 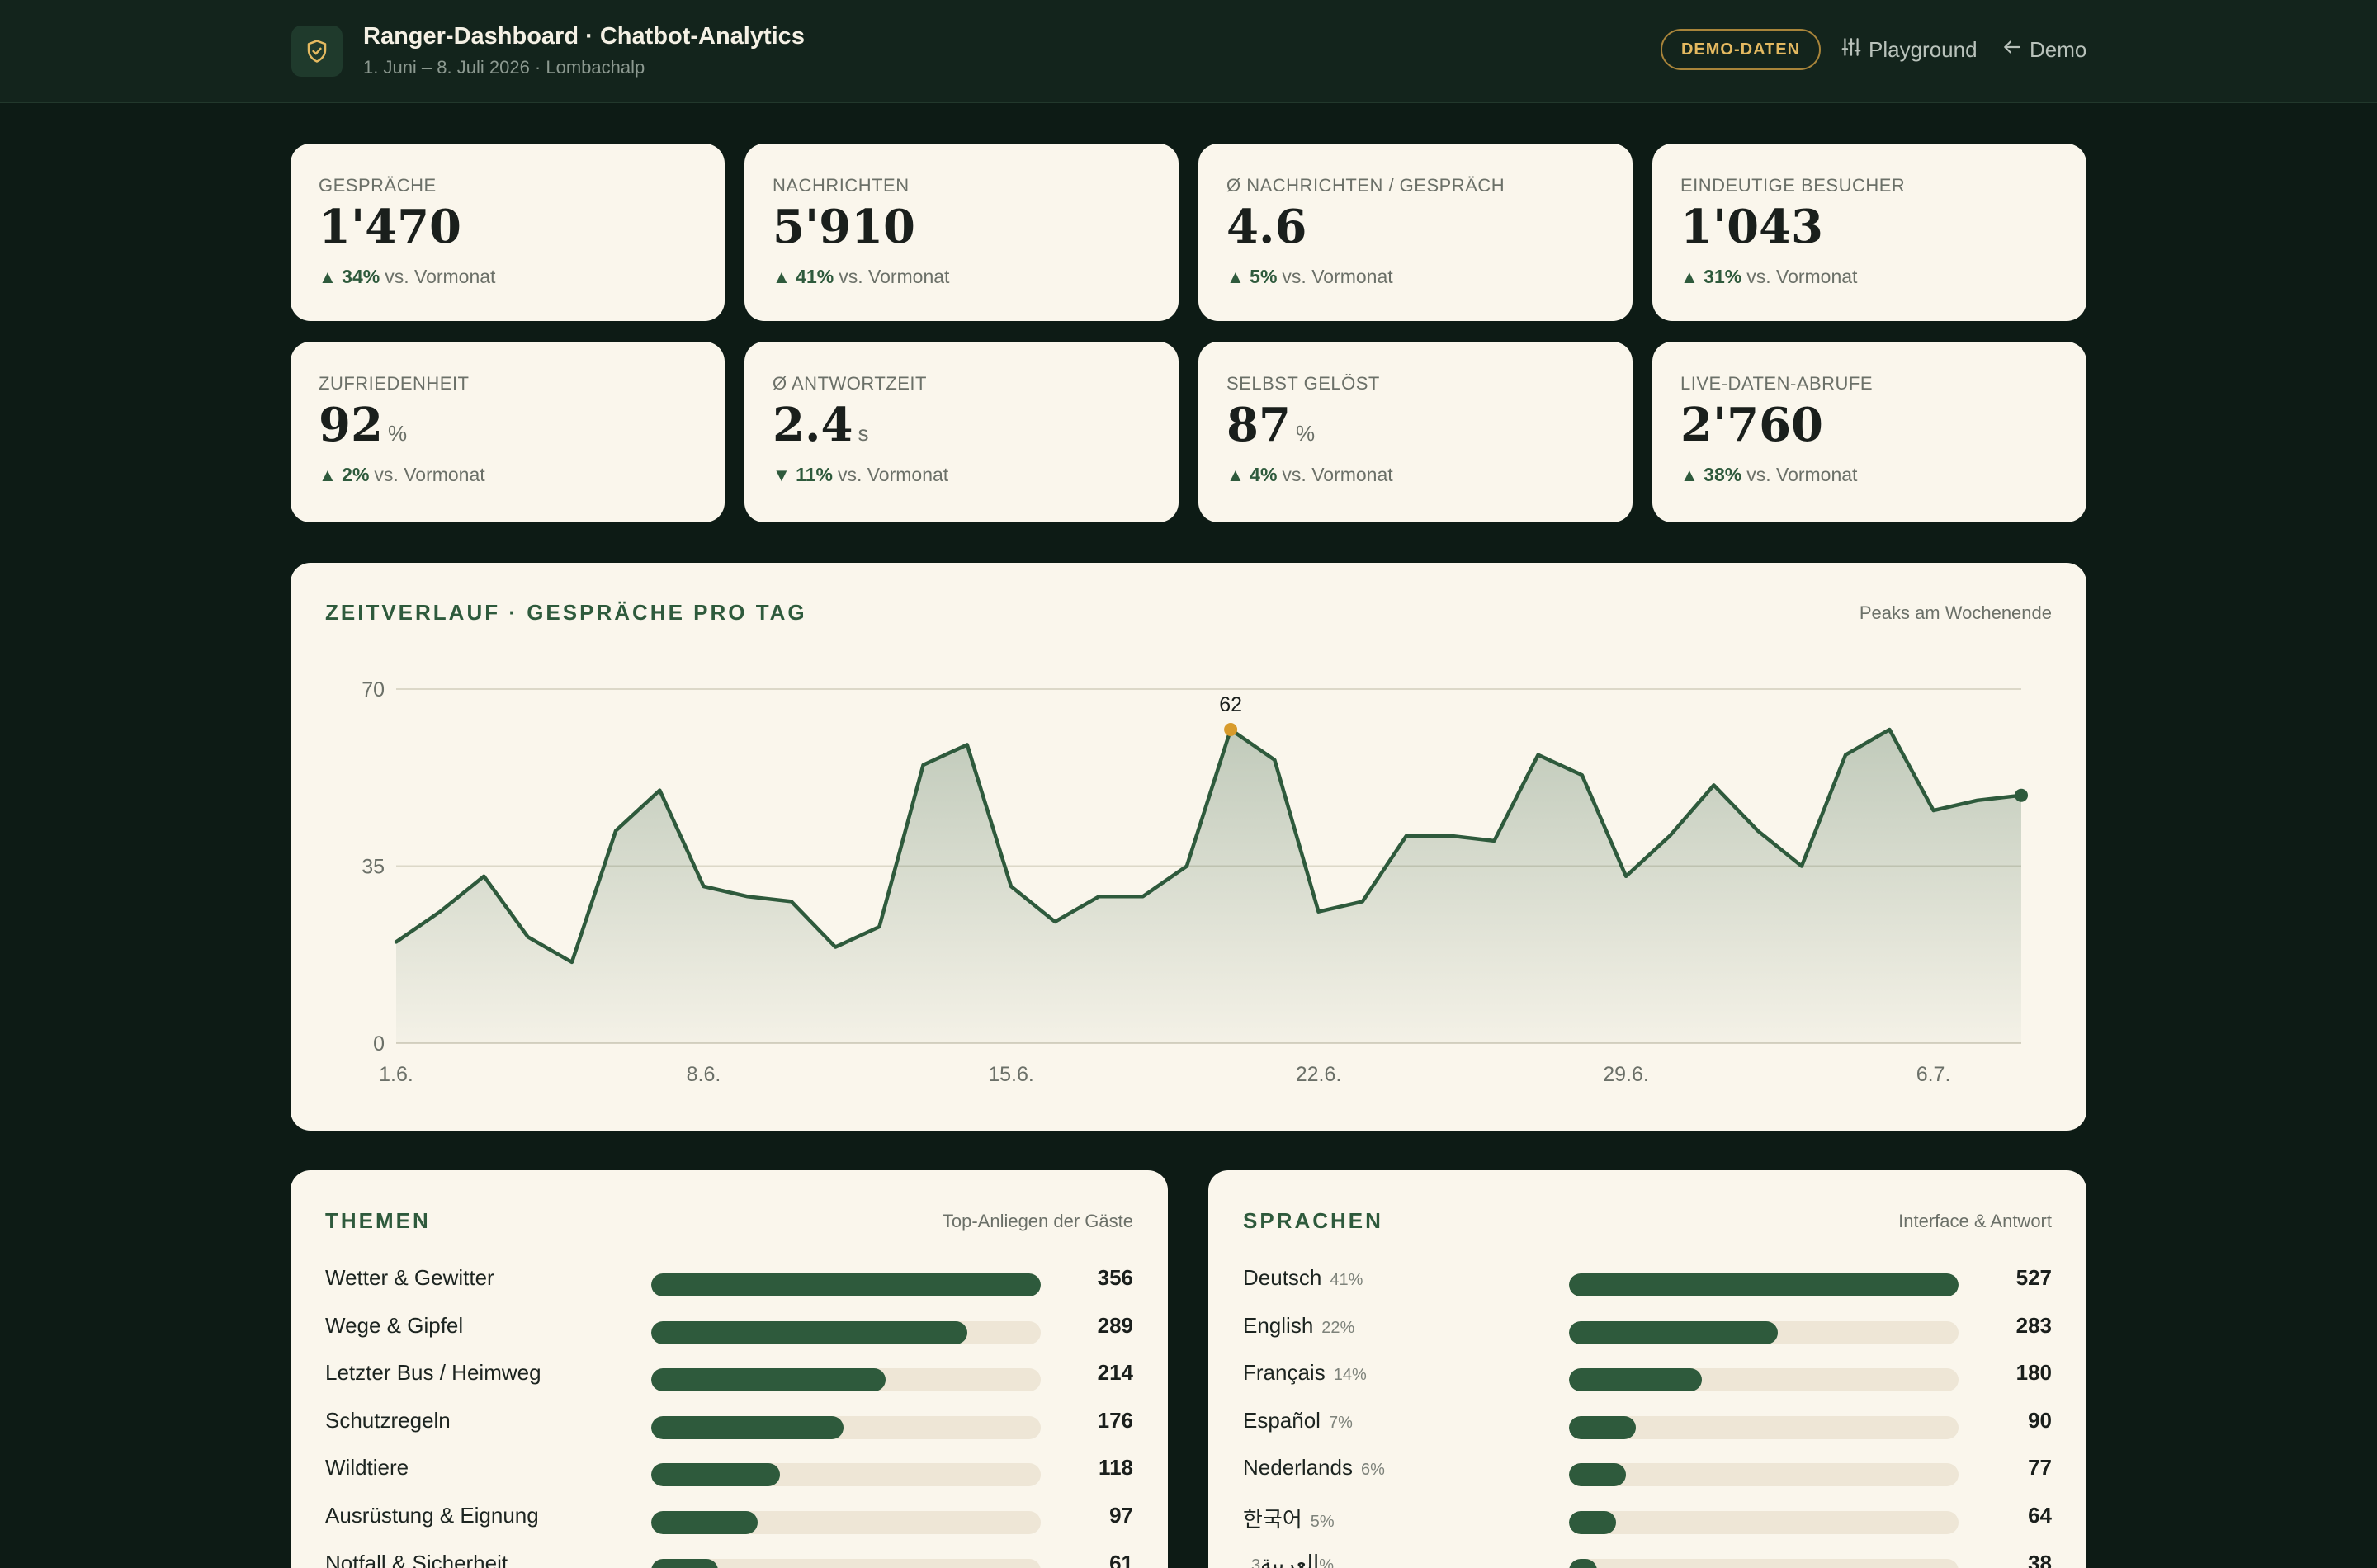 What do you see at coordinates (1934, 1074) in the screenshot?
I see `x-tick-label: 6.7.` at bounding box center [1934, 1074].